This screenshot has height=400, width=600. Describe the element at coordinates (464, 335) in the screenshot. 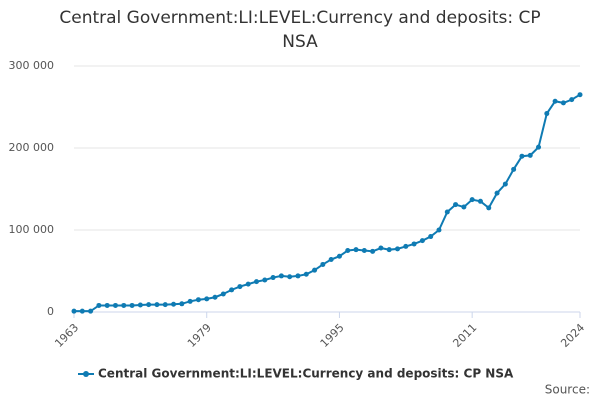

I see `x-tick-label: 2011` at that location.